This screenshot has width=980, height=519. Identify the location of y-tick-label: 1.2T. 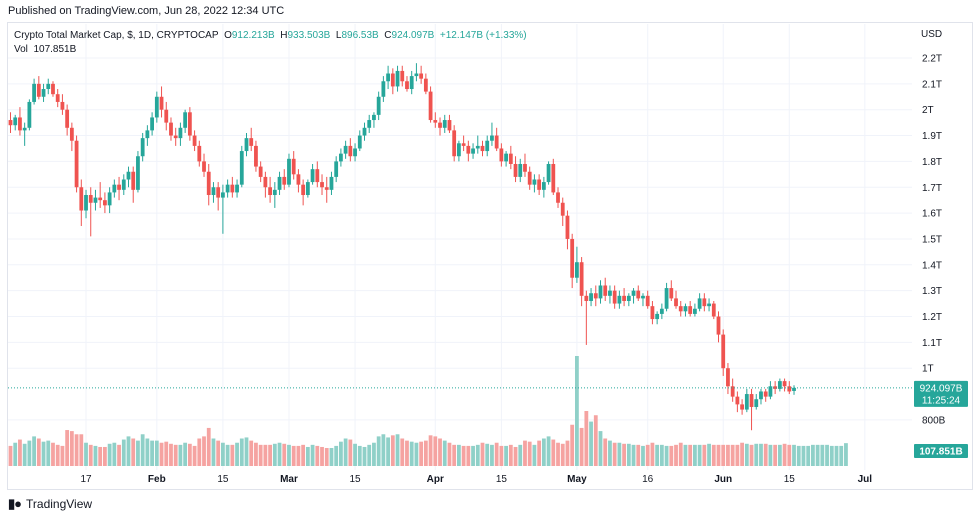
(932, 317).